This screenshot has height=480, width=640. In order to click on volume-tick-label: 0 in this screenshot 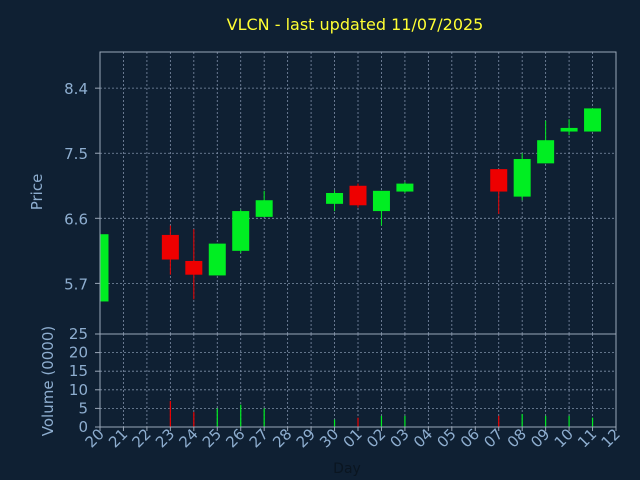, I will do `click(83, 427)`.